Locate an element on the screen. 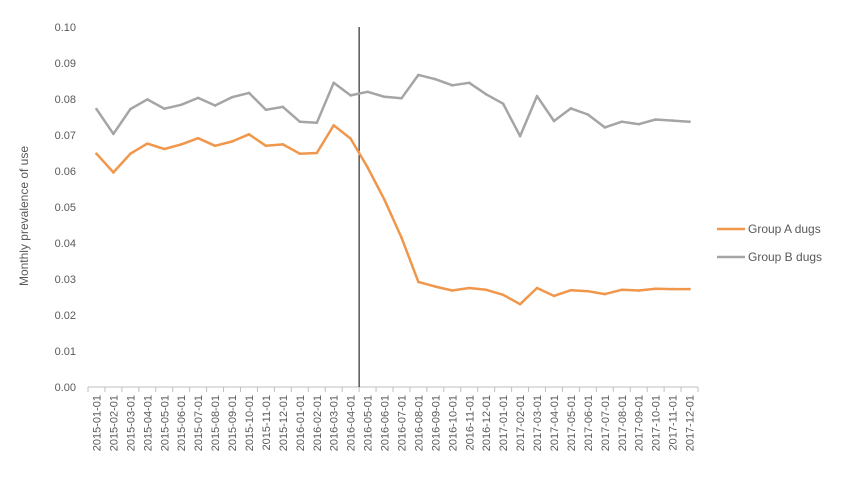 This screenshot has width=852, height=483. x-tick-label: 2017-12-01 is located at coordinates (691, 423).